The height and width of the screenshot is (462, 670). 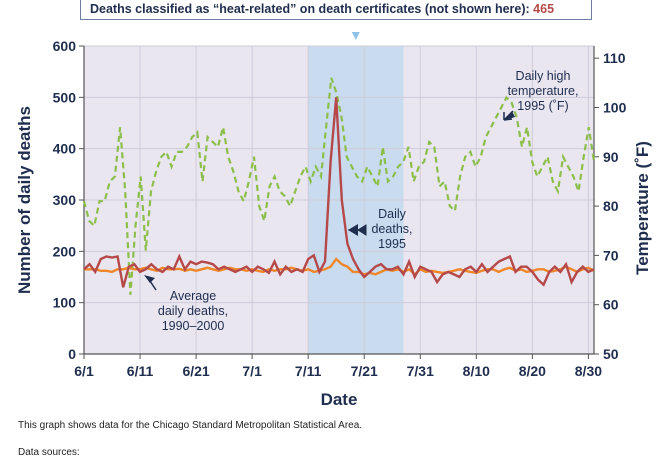 What do you see at coordinates (611, 305) in the screenshot?
I see `y-right-tick-label: 60` at bounding box center [611, 305].